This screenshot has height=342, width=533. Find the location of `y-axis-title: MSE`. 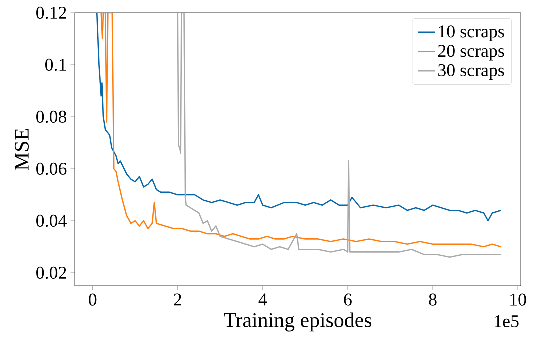

y-axis-title: MSE is located at coordinates (22, 149).